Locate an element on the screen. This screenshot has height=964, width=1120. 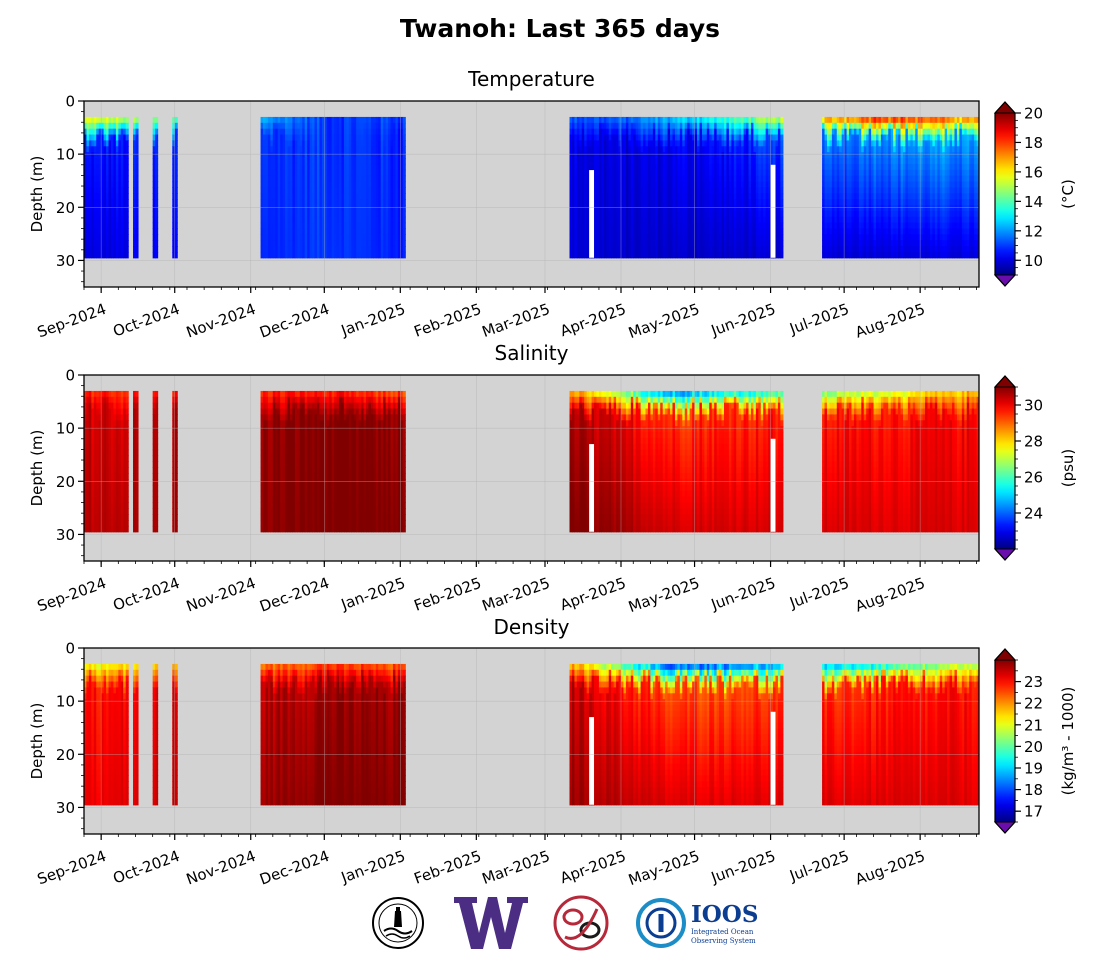
figure-title: Twanoh: Last 365 days is located at coordinates (560, 28).